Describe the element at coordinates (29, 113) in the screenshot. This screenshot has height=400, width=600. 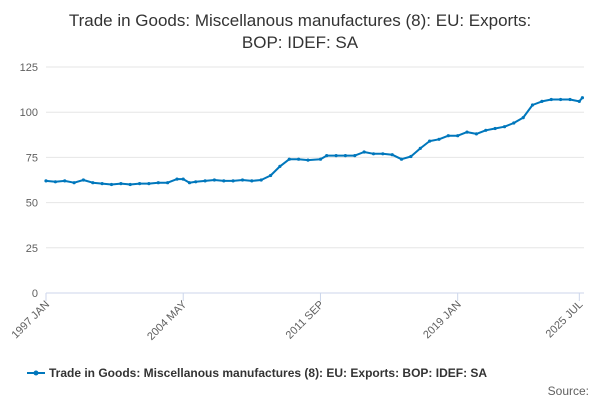
I see `y-tick-label: 100` at that location.